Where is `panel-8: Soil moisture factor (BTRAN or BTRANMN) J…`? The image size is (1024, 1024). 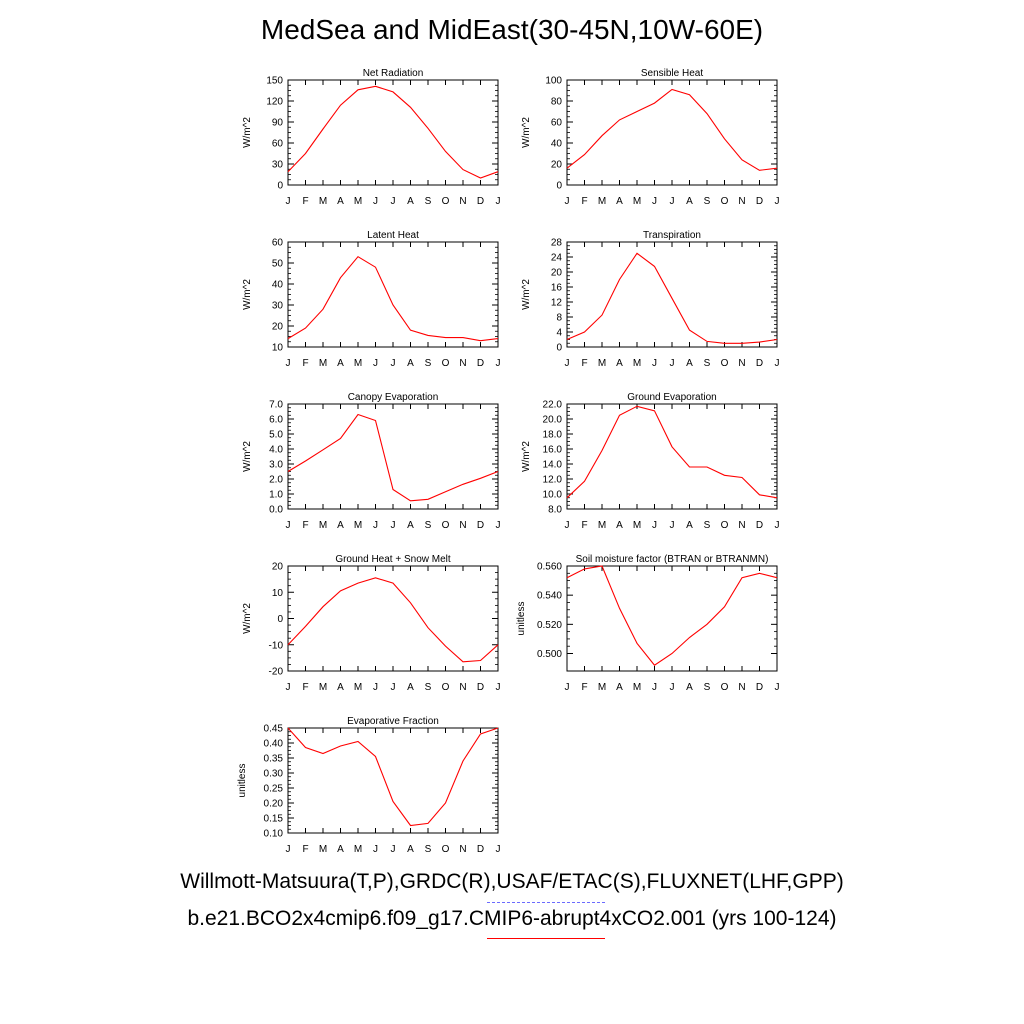 panel-8: Soil moisture factor (BTRAN or BTRANMN) J… is located at coordinates (648, 623).